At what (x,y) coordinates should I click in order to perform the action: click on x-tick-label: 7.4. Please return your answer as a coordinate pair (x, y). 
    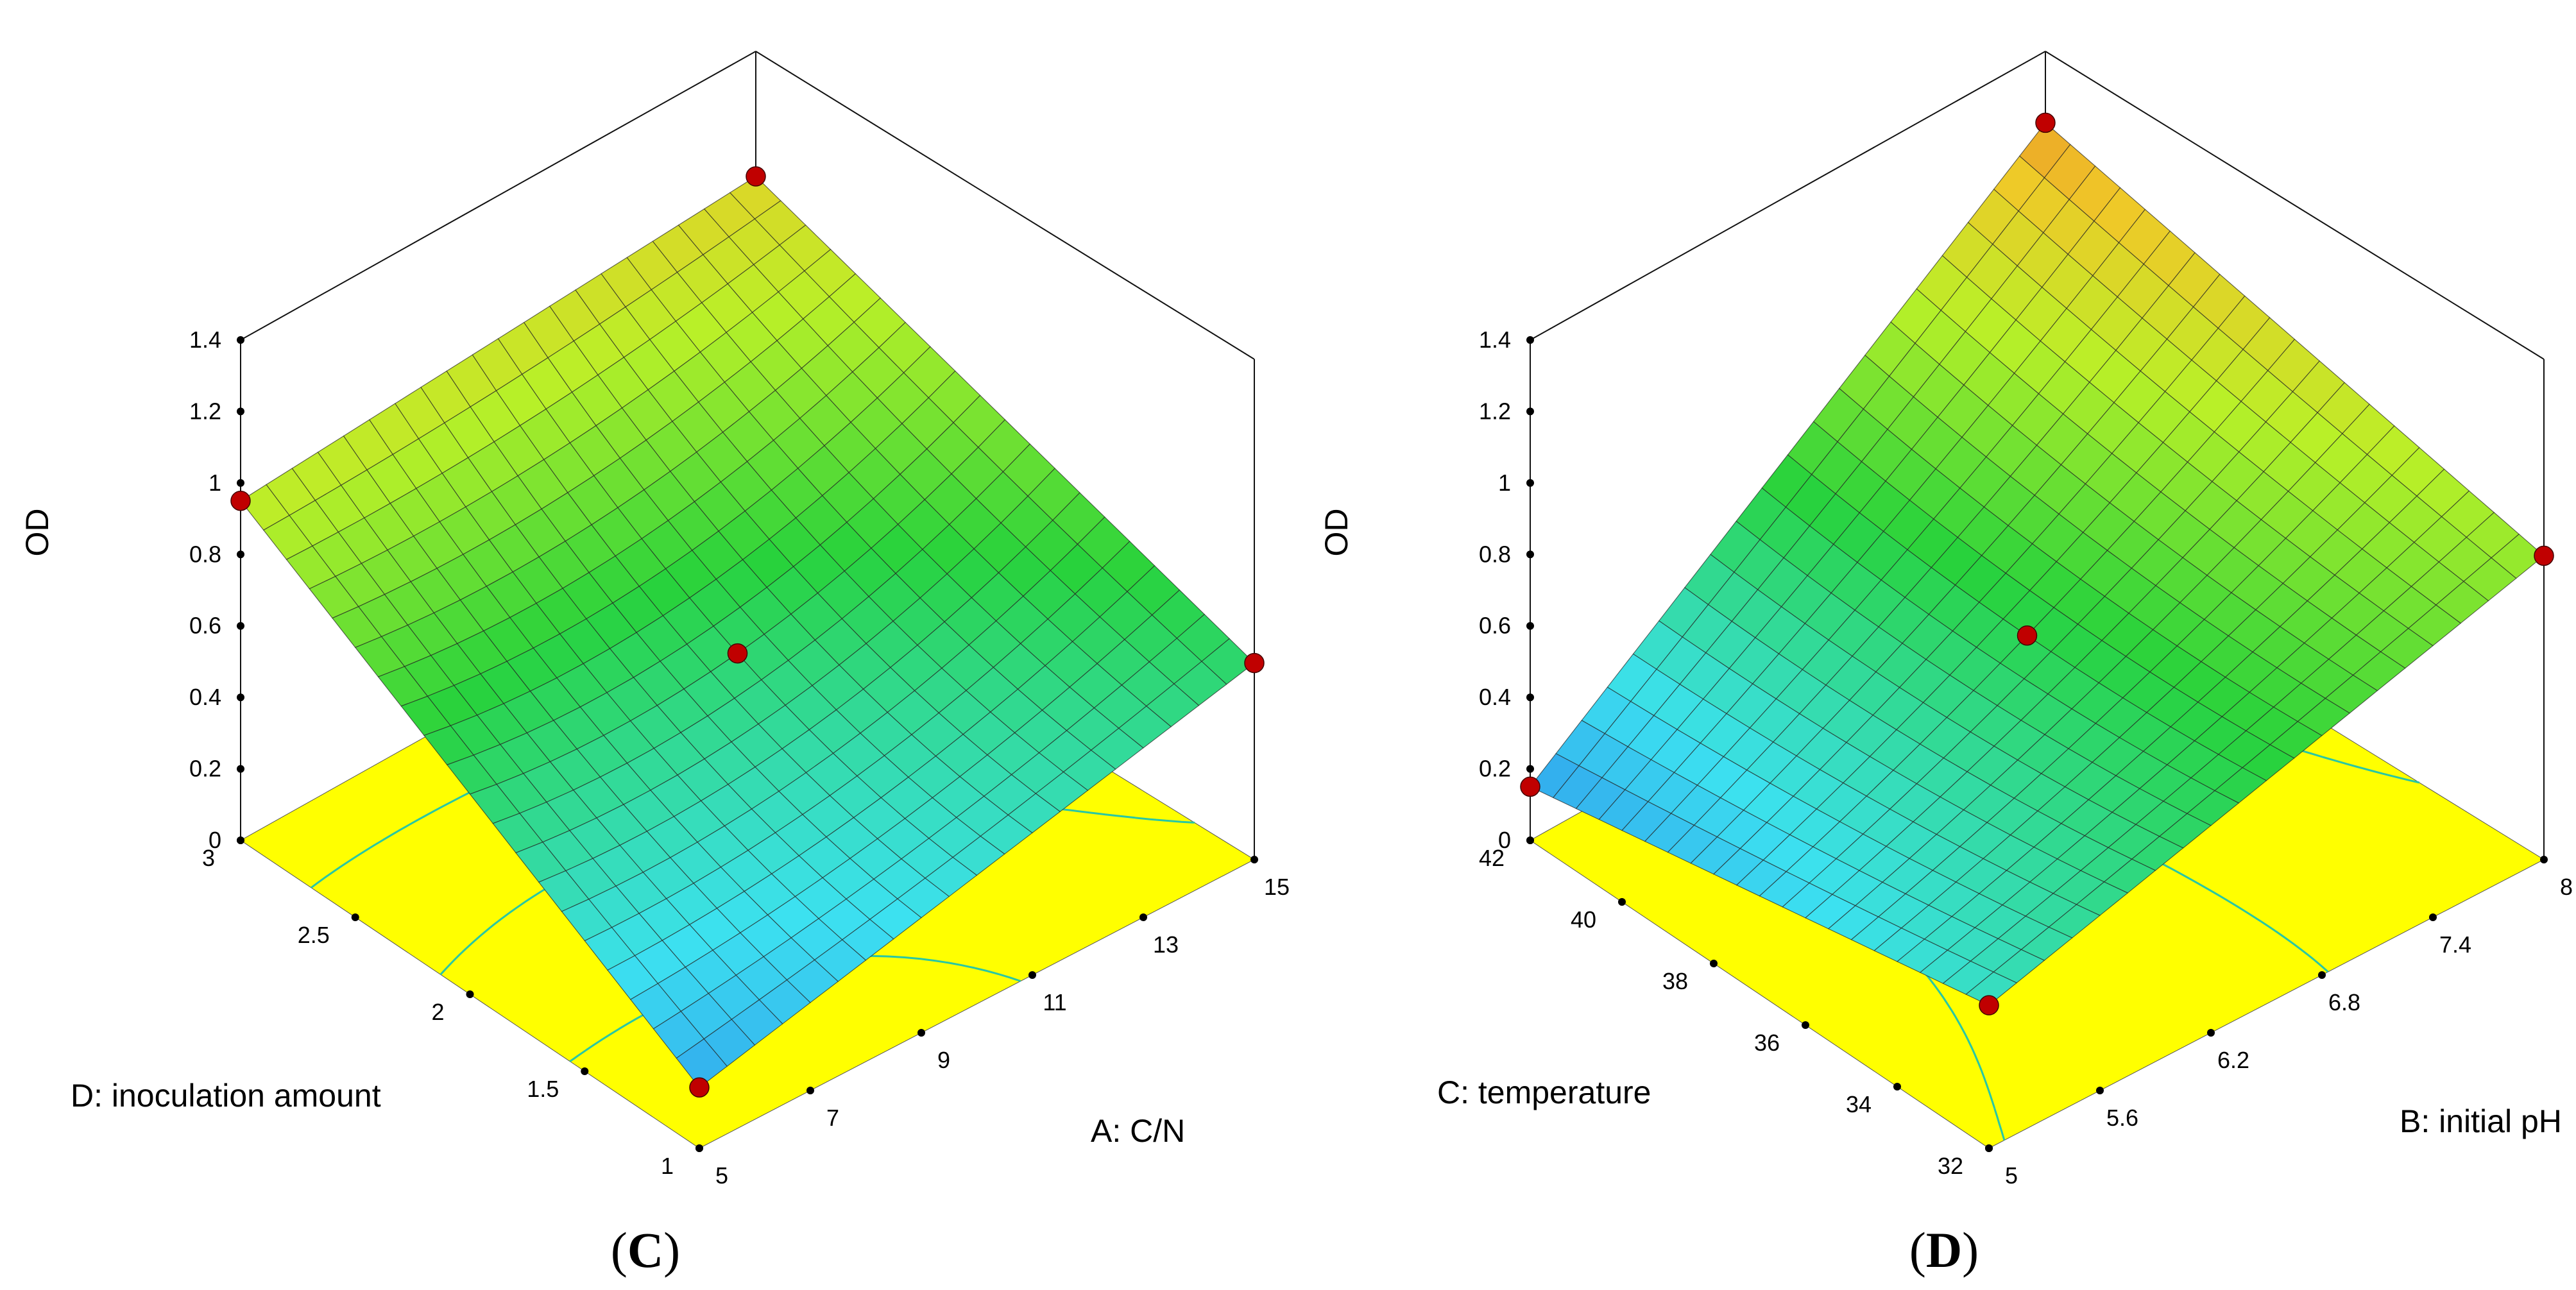
    Looking at the image, I should click on (2455, 945).